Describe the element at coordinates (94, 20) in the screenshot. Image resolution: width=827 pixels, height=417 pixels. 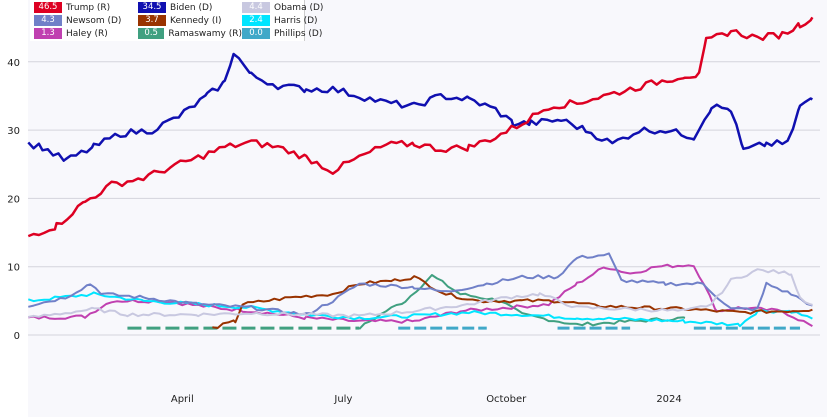
I see `legend-label: Newsom (D)` at that location.